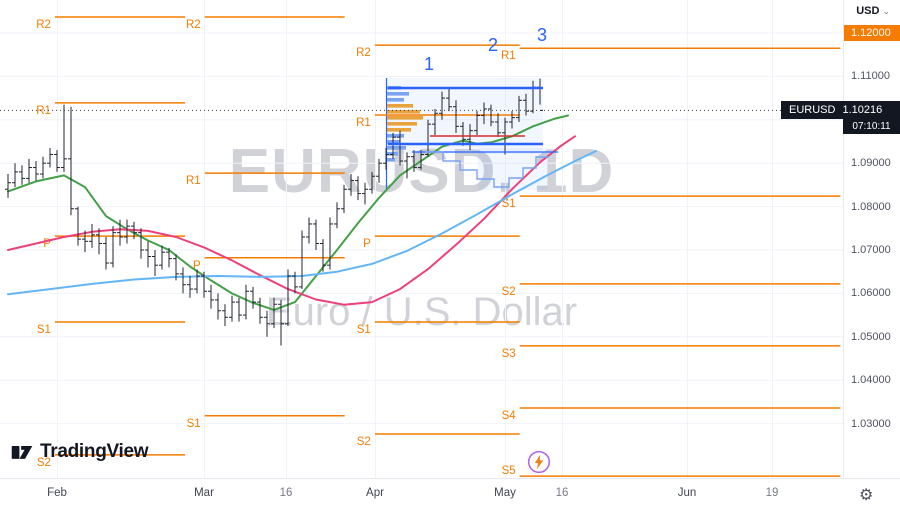 The width and height of the screenshot is (900, 510). I want to click on wave-number-2: 2, so click(493, 45).